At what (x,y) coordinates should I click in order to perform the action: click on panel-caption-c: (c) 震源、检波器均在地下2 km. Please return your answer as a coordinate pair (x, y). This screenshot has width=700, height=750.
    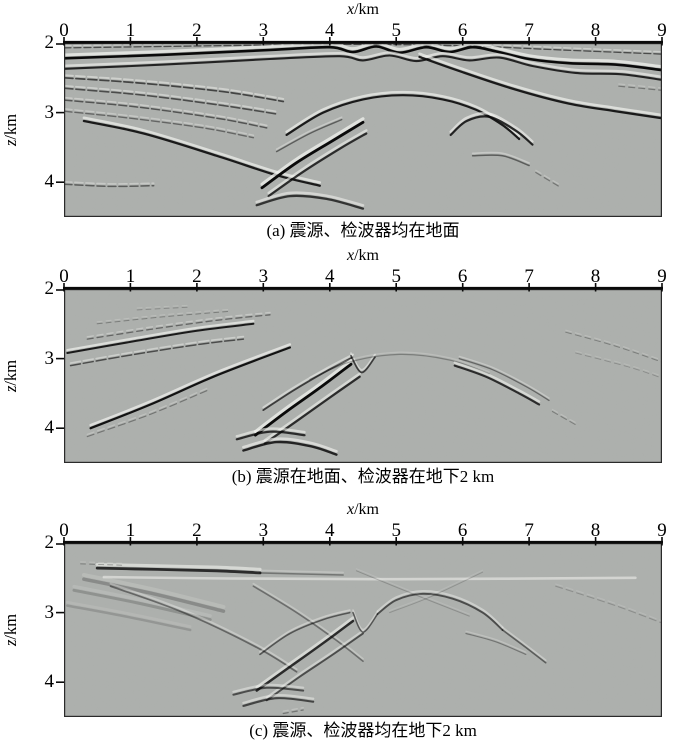
    Looking at the image, I should click on (363, 730).